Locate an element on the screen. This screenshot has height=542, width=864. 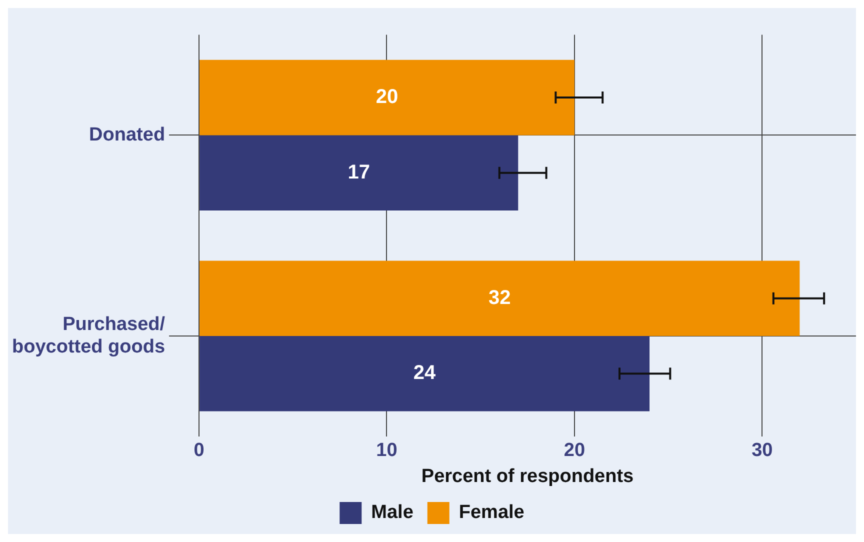
data-label: 17 is located at coordinates (359, 172).